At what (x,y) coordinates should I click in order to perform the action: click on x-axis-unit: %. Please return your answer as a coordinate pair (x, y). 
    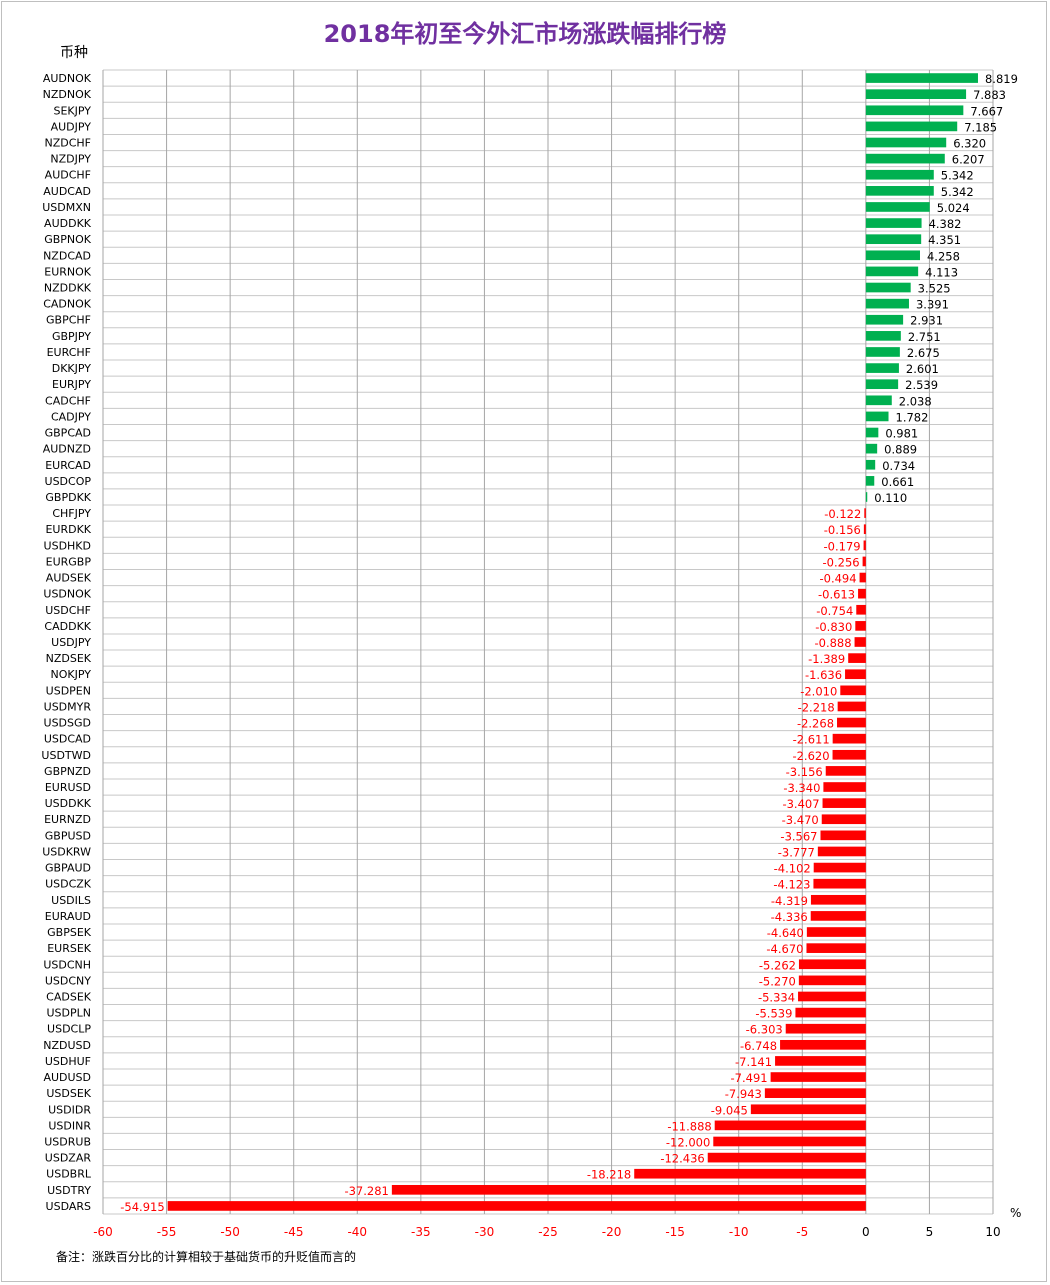
    Looking at the image, I should click on (1016, 1213).